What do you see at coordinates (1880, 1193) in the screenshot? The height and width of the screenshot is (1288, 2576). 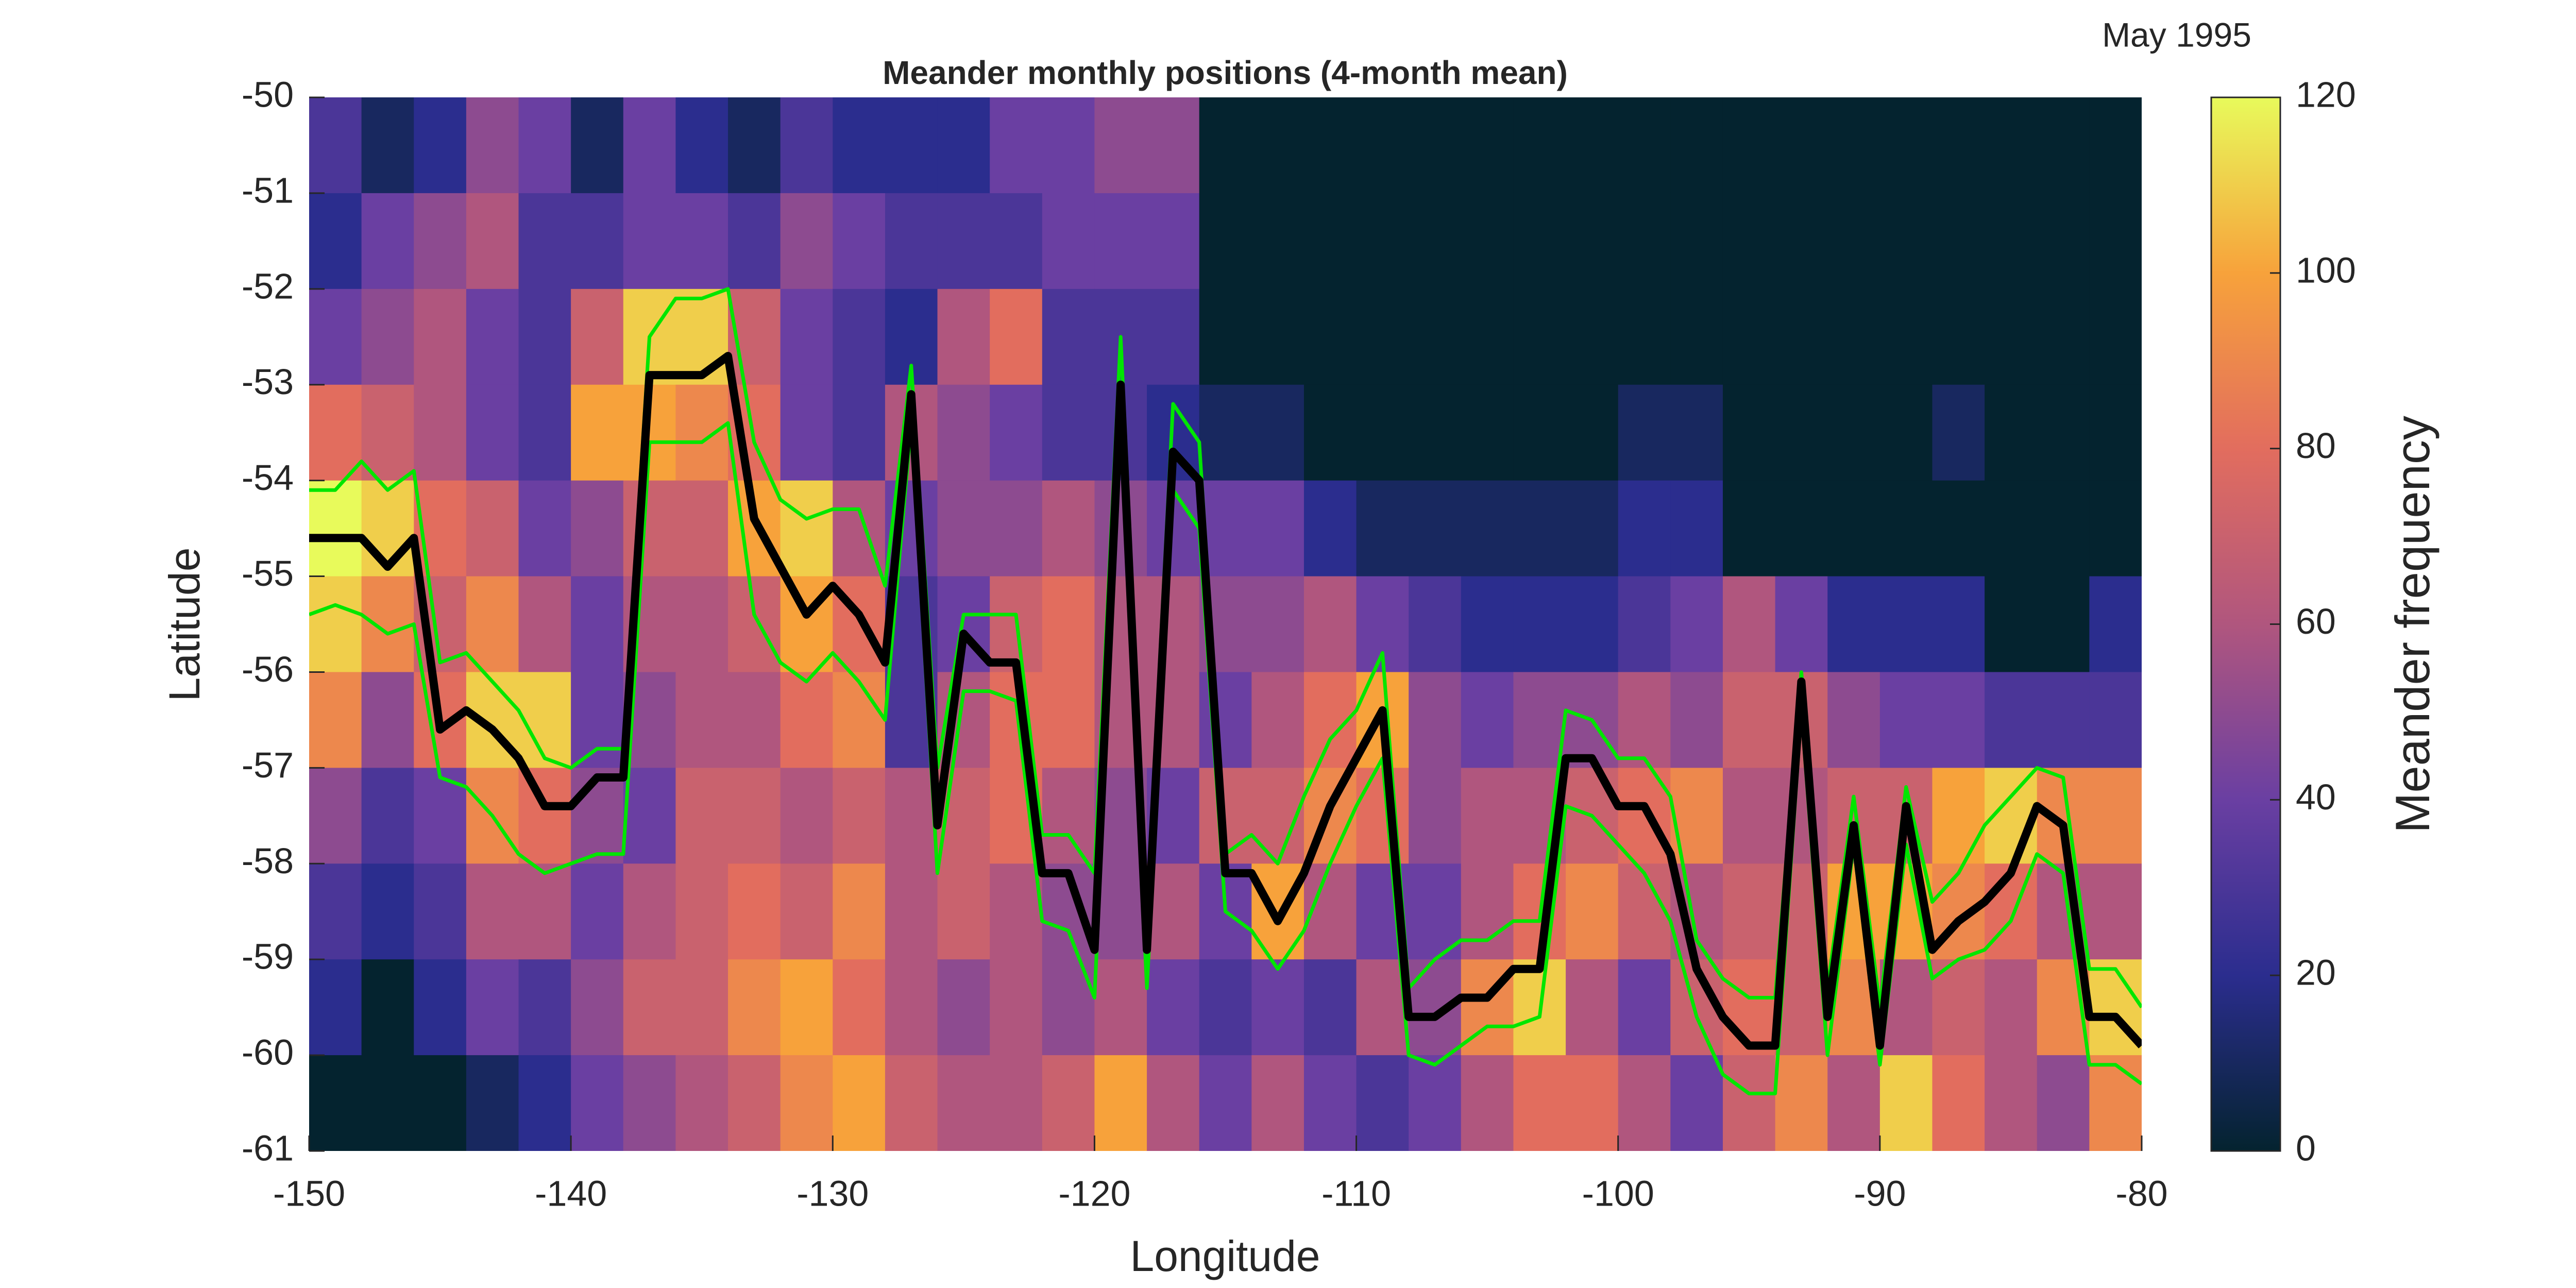 I see `x-tick-label: -90` at bounding box center [1880, 1193].